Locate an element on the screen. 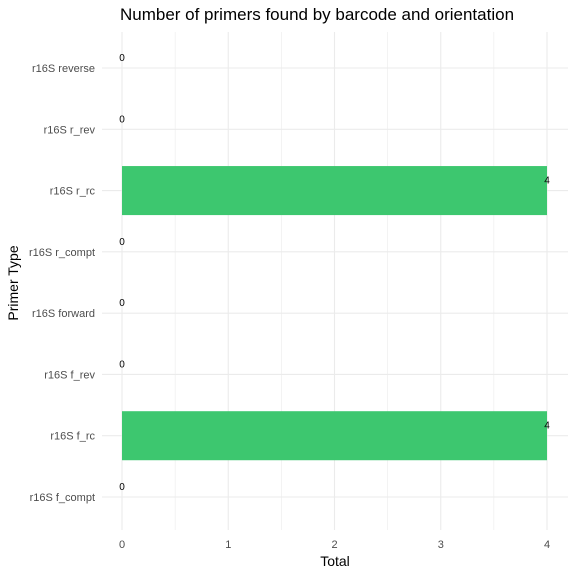 The image size is (576, 576). x-axis-title: Total is located at coordinates (335, 561).